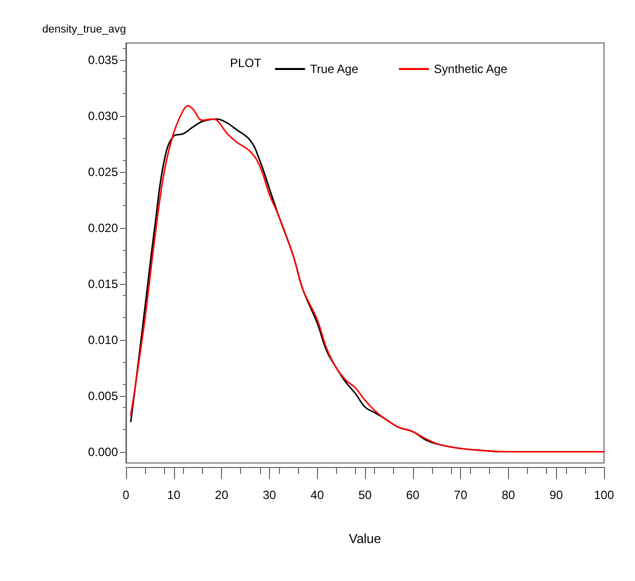 The image size is (635, 581). Describe the element at coordinates (269, 495) in the screenshot. I see `x-tick-label: 30` at that location.